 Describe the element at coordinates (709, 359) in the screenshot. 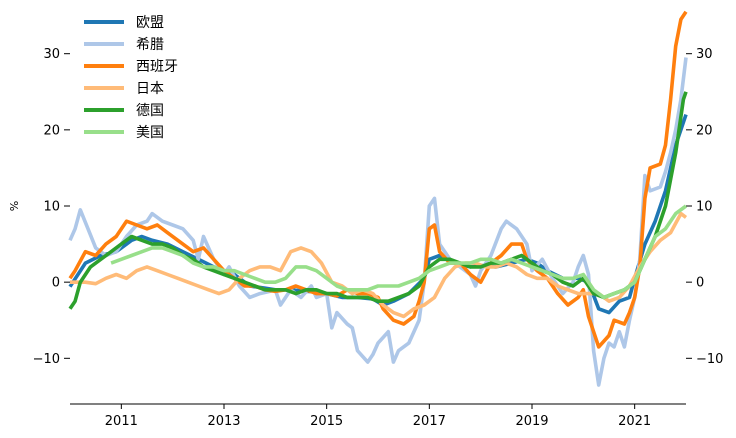

I see `y-tick-label-right: −10` at that location.